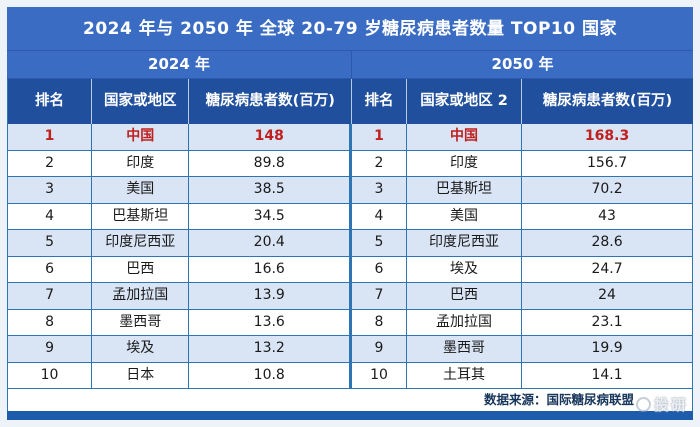 Image resolution: width=700 pixels, height=427 pixels. I want to click on table-row: 7 孟加拉国 13.9 7 巴西 24, so click(350, 296).